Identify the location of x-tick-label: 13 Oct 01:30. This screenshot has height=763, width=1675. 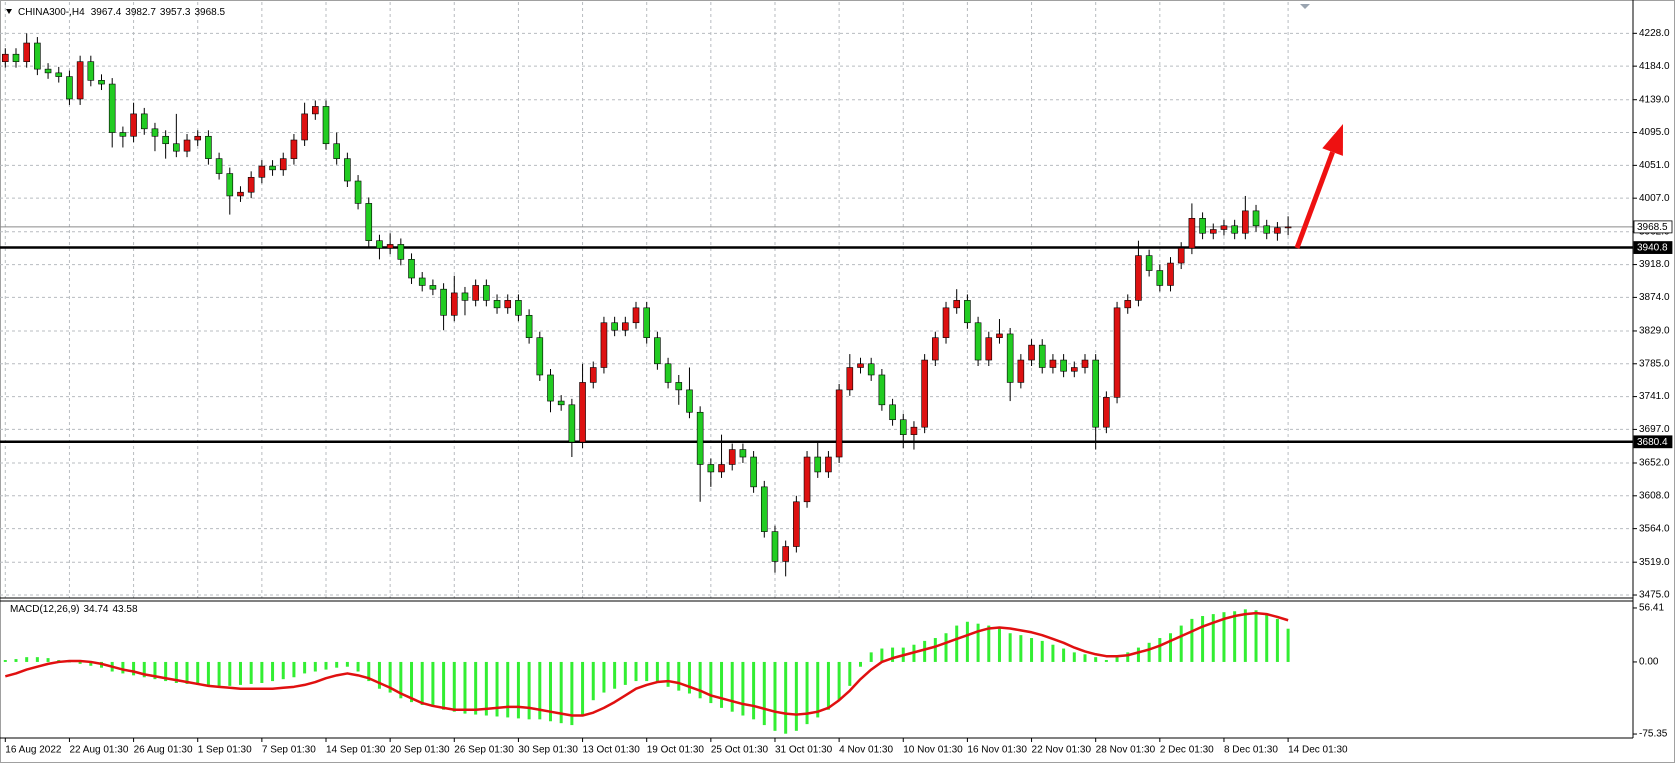
(612, 750).